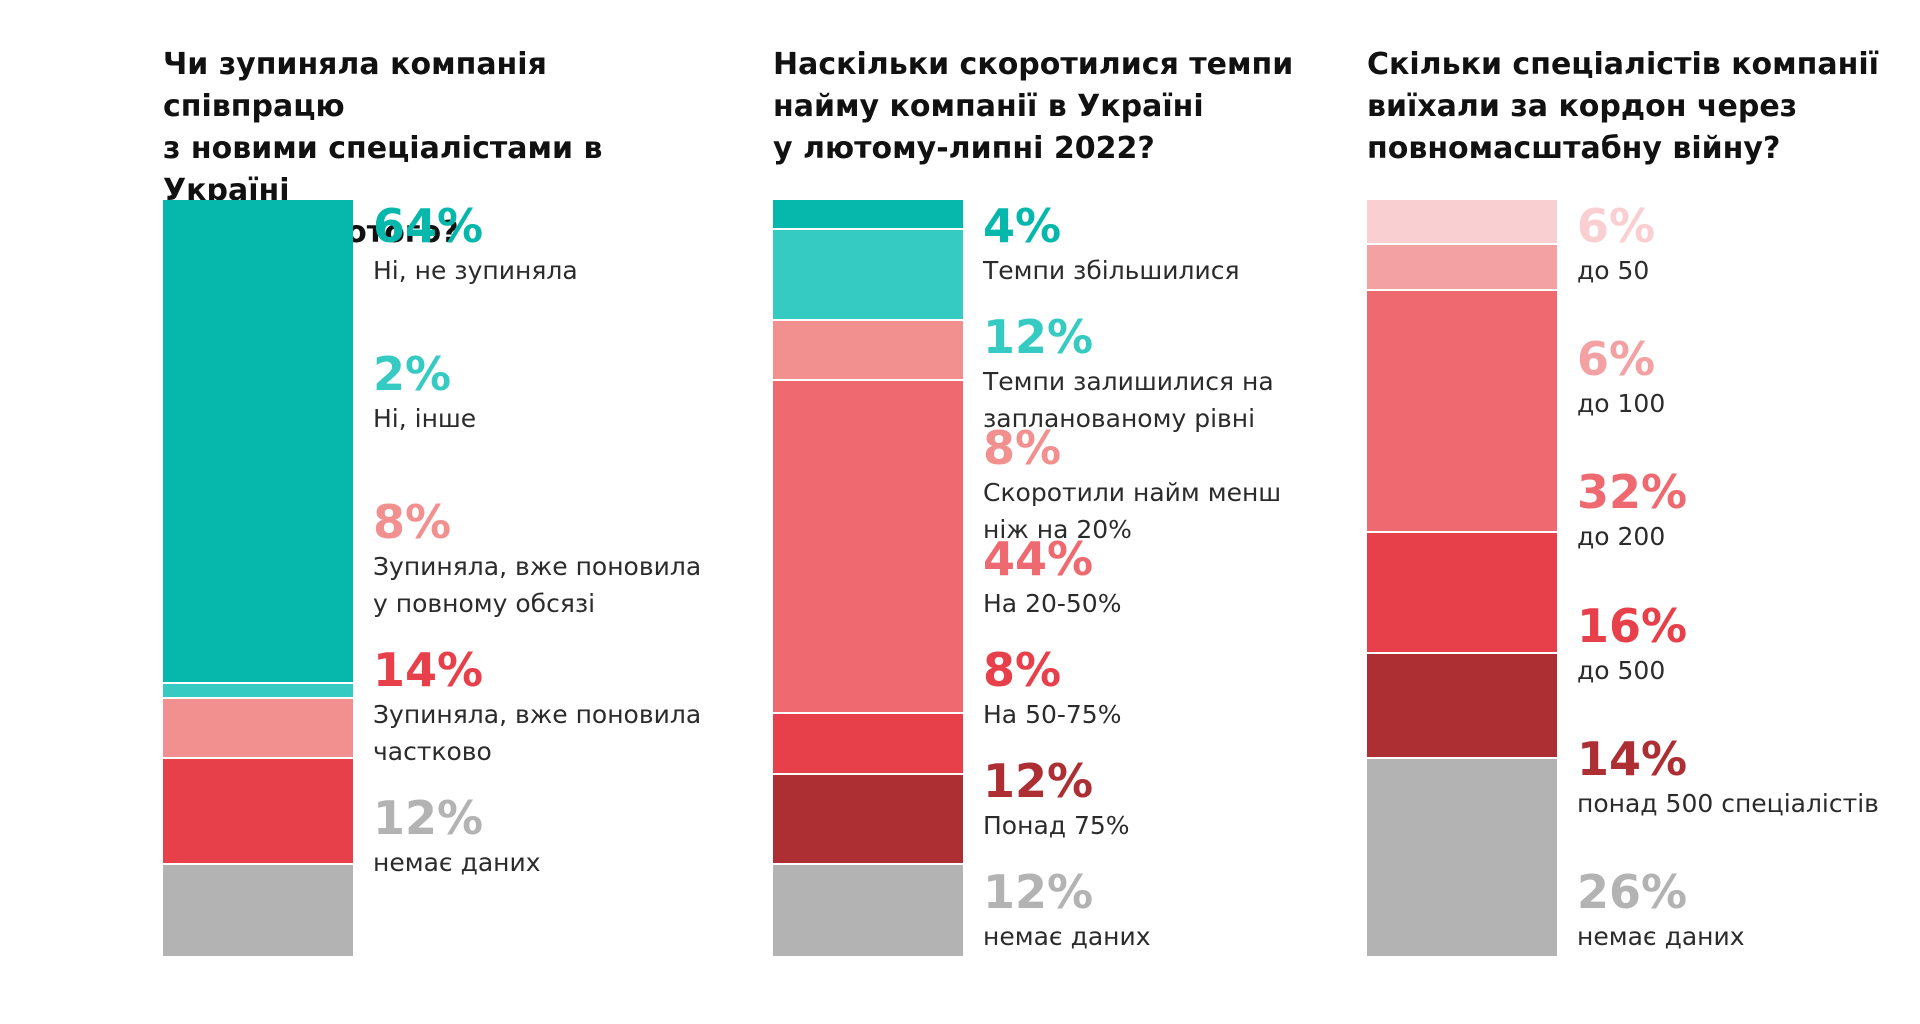  I want to click on data-label: 2%, so click(412, 374).